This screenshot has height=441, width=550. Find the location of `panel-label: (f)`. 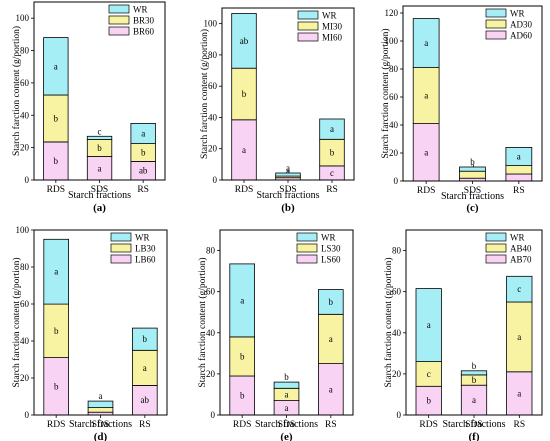

panel-label: (f) is located at coordinates (474, 436).